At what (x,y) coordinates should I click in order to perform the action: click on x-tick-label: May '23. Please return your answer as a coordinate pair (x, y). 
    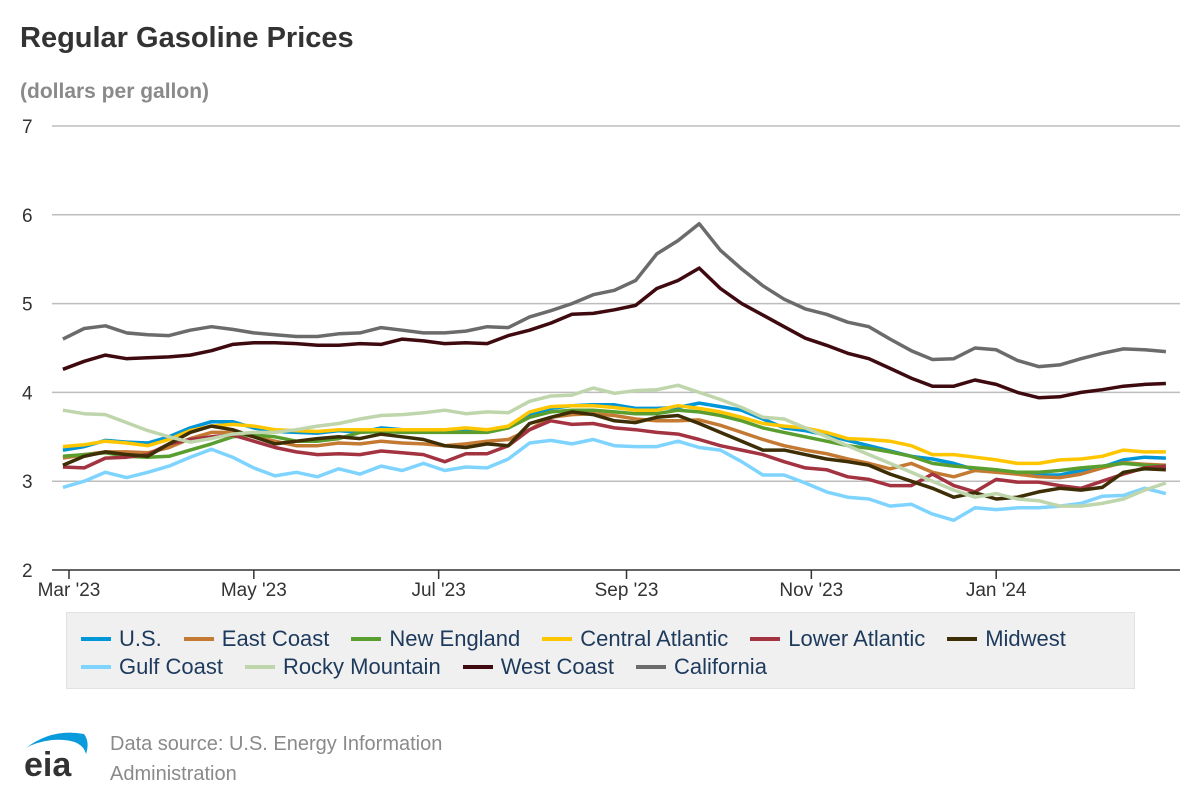
    Looking at the image, I should click on (254, 590).